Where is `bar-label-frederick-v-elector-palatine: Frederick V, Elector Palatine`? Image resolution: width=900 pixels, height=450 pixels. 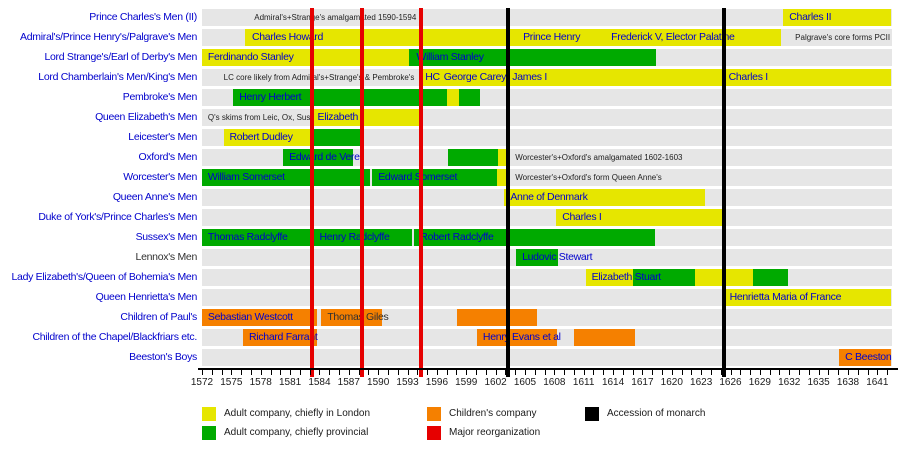
bar-label-frederick-v-elector-palatine: Frederick V, Elector Palatine is located at coordinates (673, 37).